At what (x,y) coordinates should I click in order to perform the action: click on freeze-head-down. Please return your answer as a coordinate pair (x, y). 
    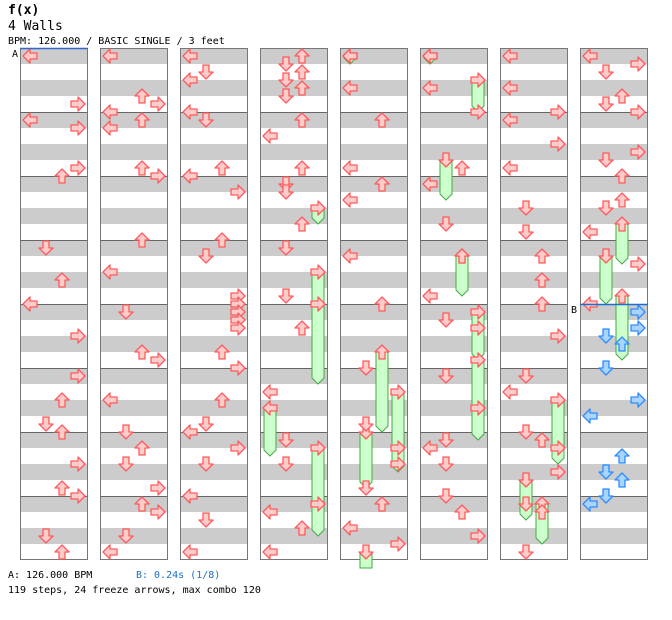
    Looking at the image, I should click on (446, 160).